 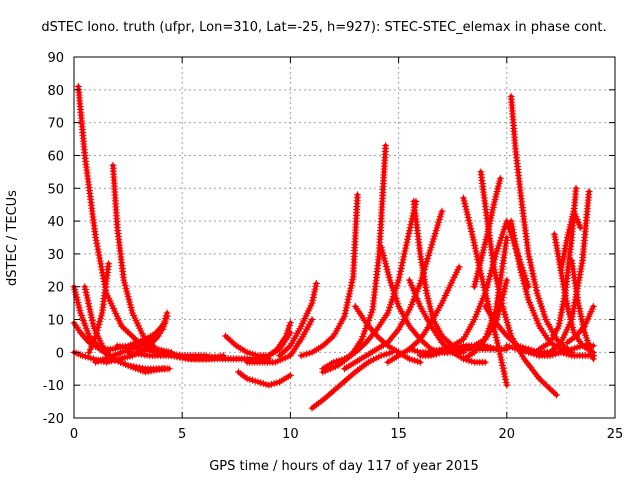 I want to click on y-tick-label: 20, so click(x=55, y=288).